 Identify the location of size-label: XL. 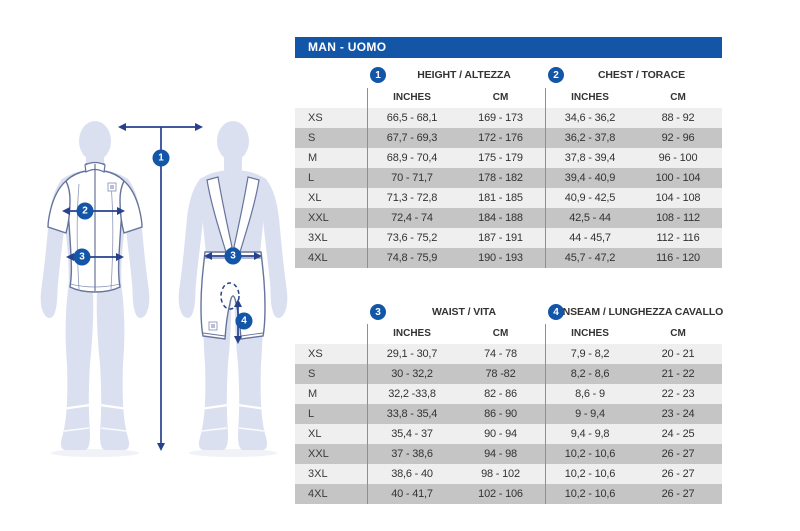
(315, 198).